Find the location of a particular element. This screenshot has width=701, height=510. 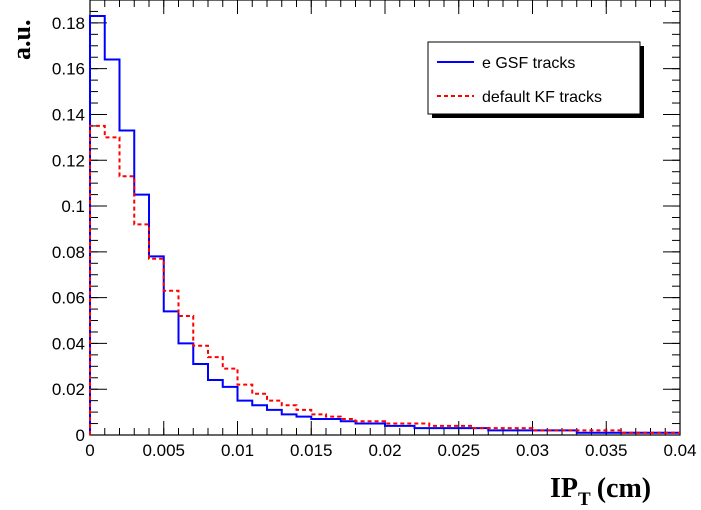

y-tick-label: 0.18 is located at coordinates (68, 23).